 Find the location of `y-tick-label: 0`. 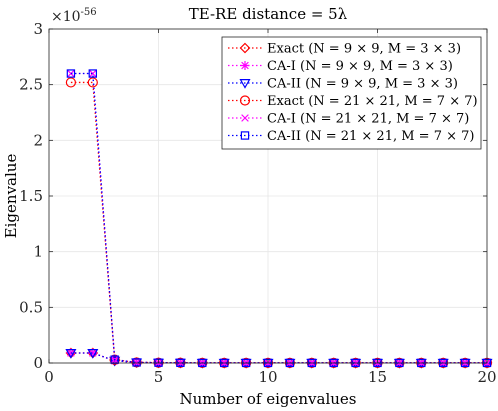

y-tick-label: 0 is located at coordinates (38, 363).